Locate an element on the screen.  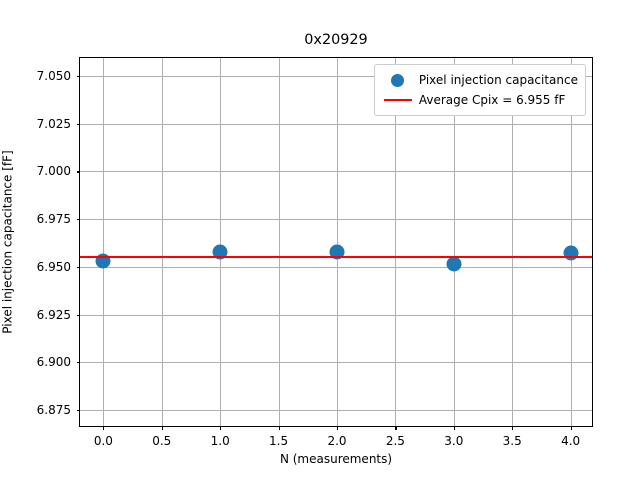
legend-item-scatter: Pixel injection capacitance is located at coordinates (479, 80).